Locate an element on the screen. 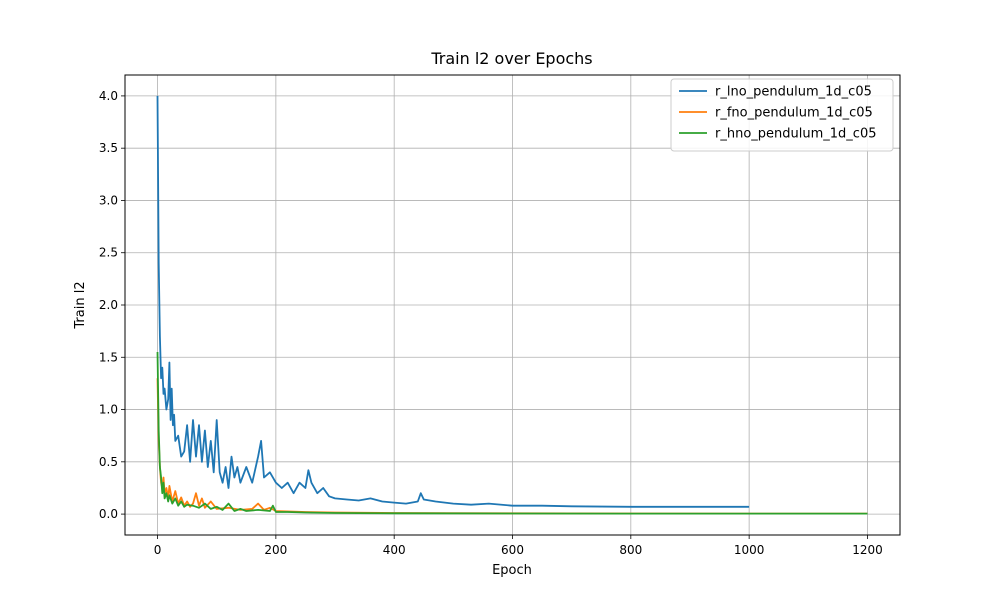  y-axis-label: Train l2 is located at coordinates (80, 305).